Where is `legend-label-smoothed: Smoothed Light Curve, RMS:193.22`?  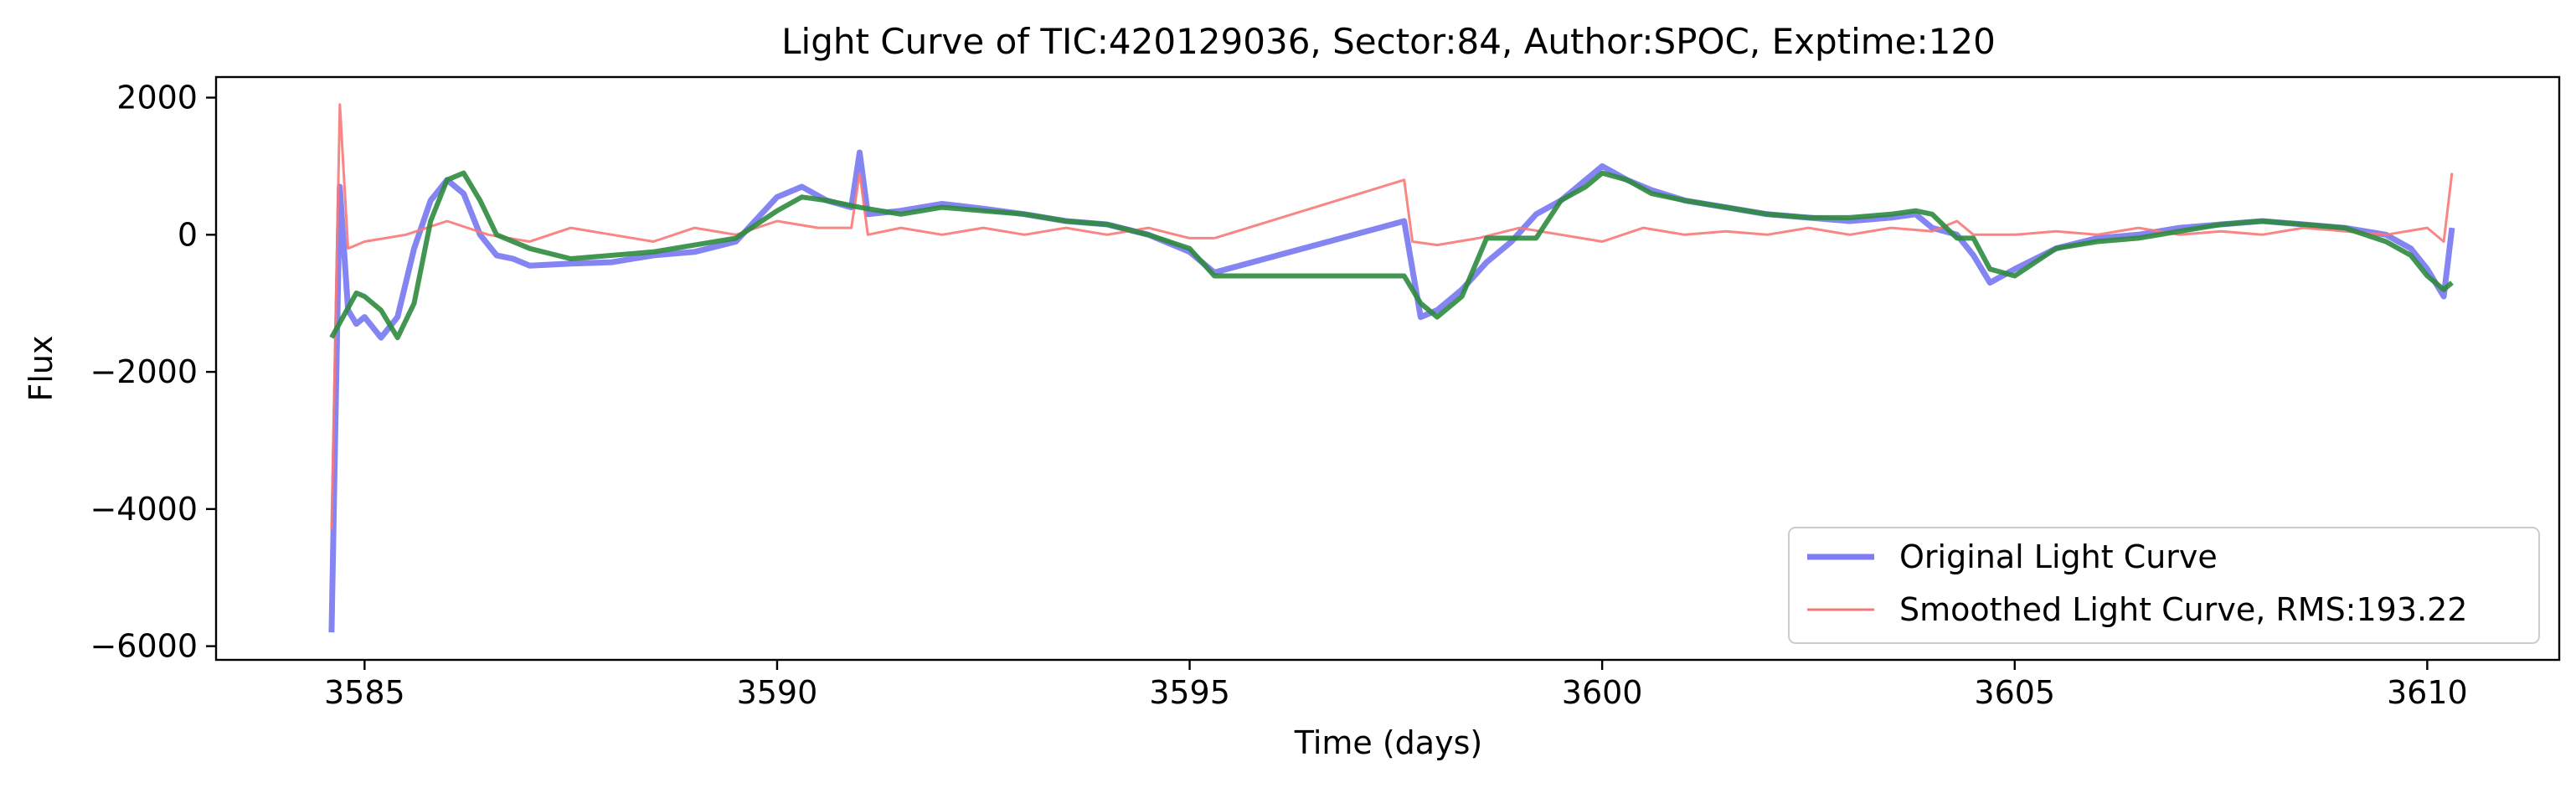 legend-label-smoothed: Smoothed Light Curve, RMS:193.22 is located at coordinates (2183, 609).